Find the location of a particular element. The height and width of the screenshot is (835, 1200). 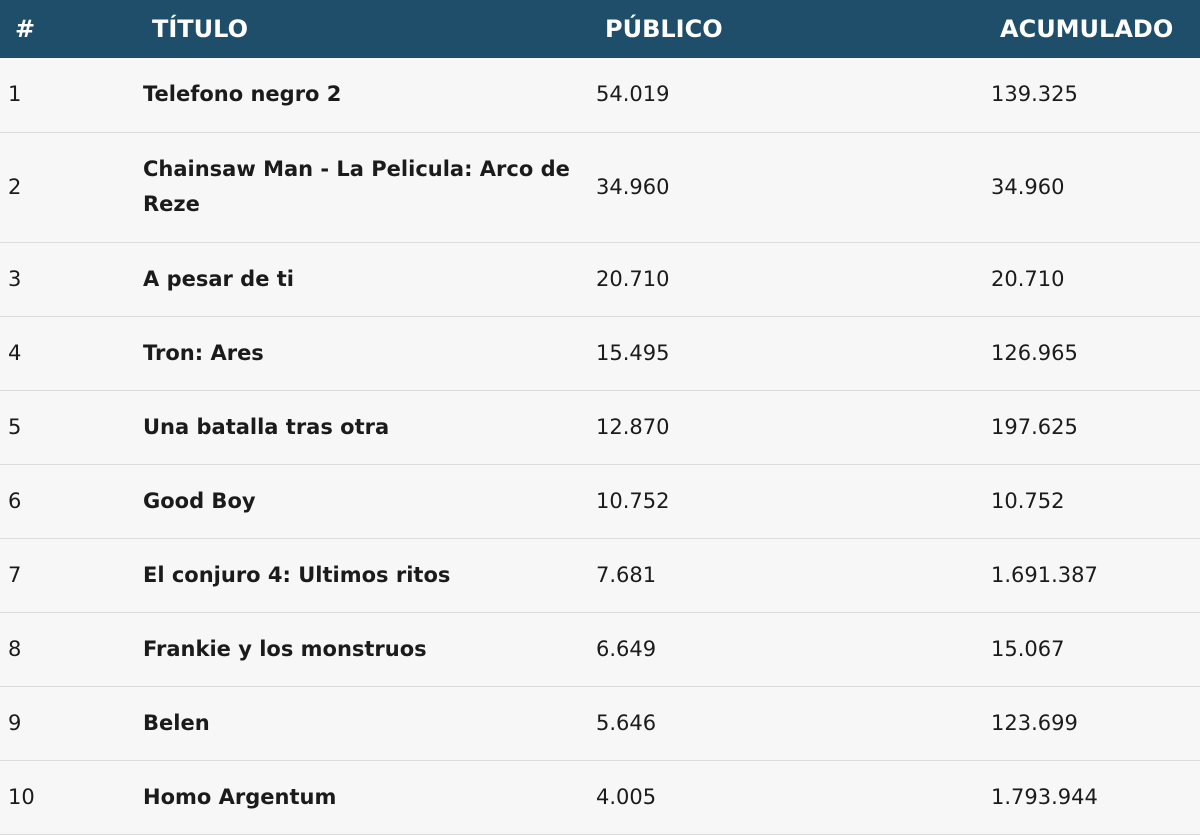

table-row: 5 Una batalla tras otra 12.870 197.625 is located at coordinates (600, 427).